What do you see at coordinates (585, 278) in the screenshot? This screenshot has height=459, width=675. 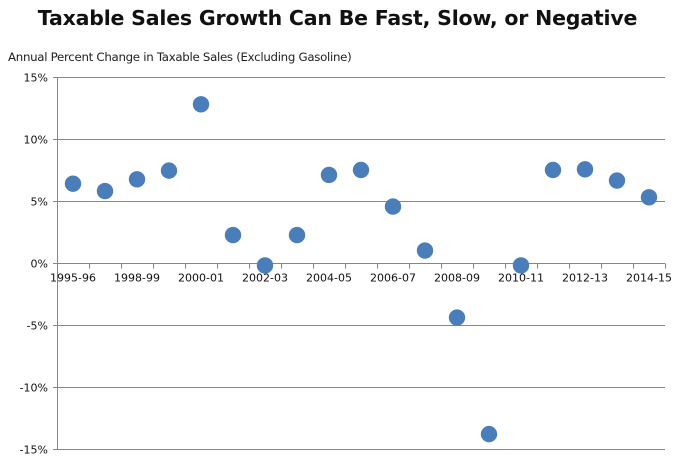 I see `x-tick-label: 2012-13` at bounding box center [585, 278].